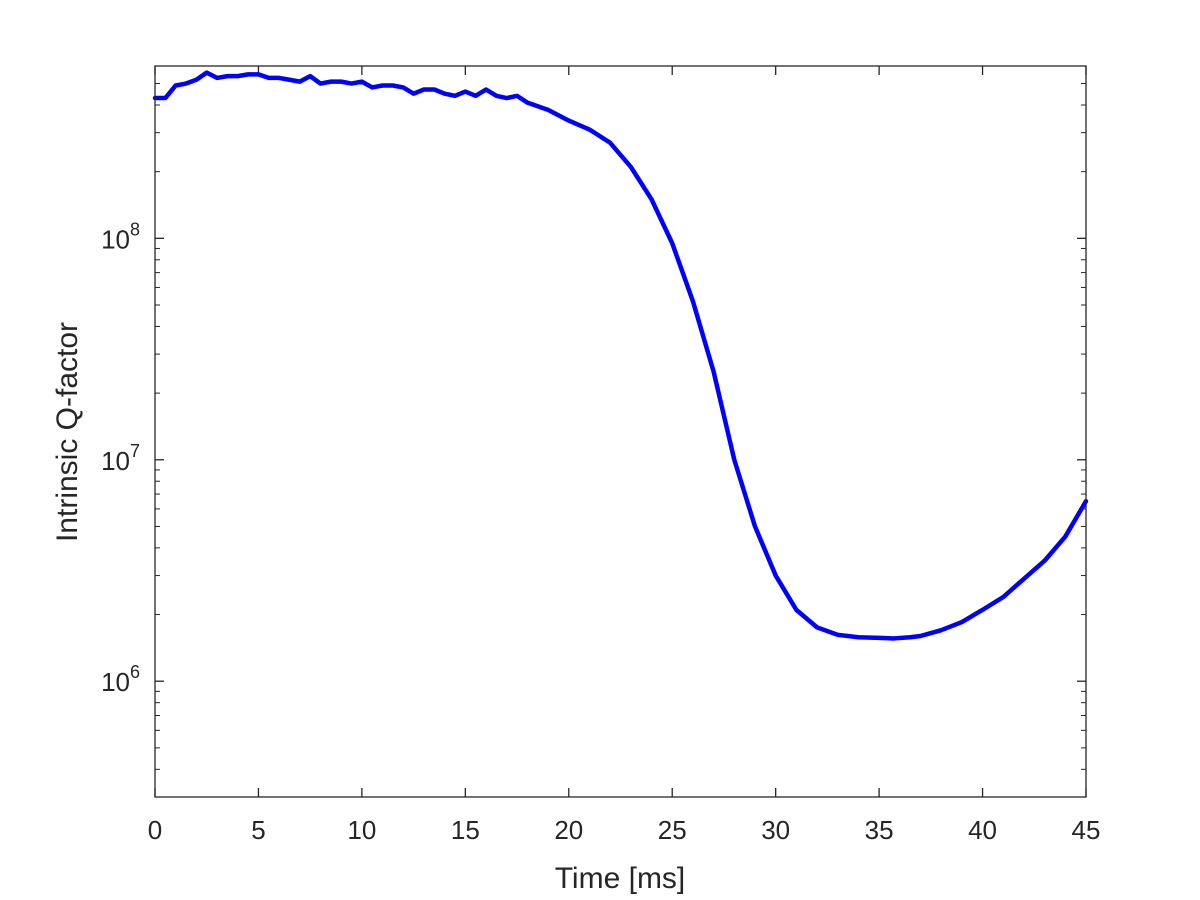  Describe the element at coordinates (620, 878) in the screenshot. I see `x-axis-label: Time [ms]` at that location.